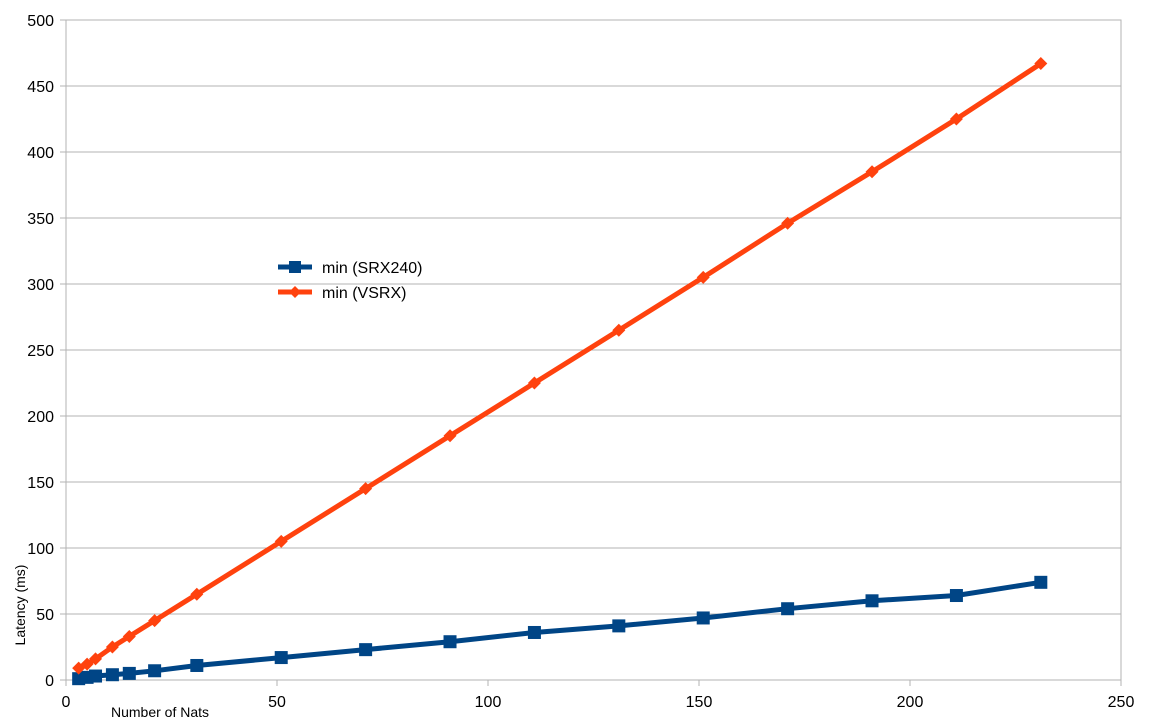 Image resolution: width=1154 pixels, height=727 pixels. Describe the element at coordinates (560, 630) in the screenshot. I see `series-line-srx240` at that location.